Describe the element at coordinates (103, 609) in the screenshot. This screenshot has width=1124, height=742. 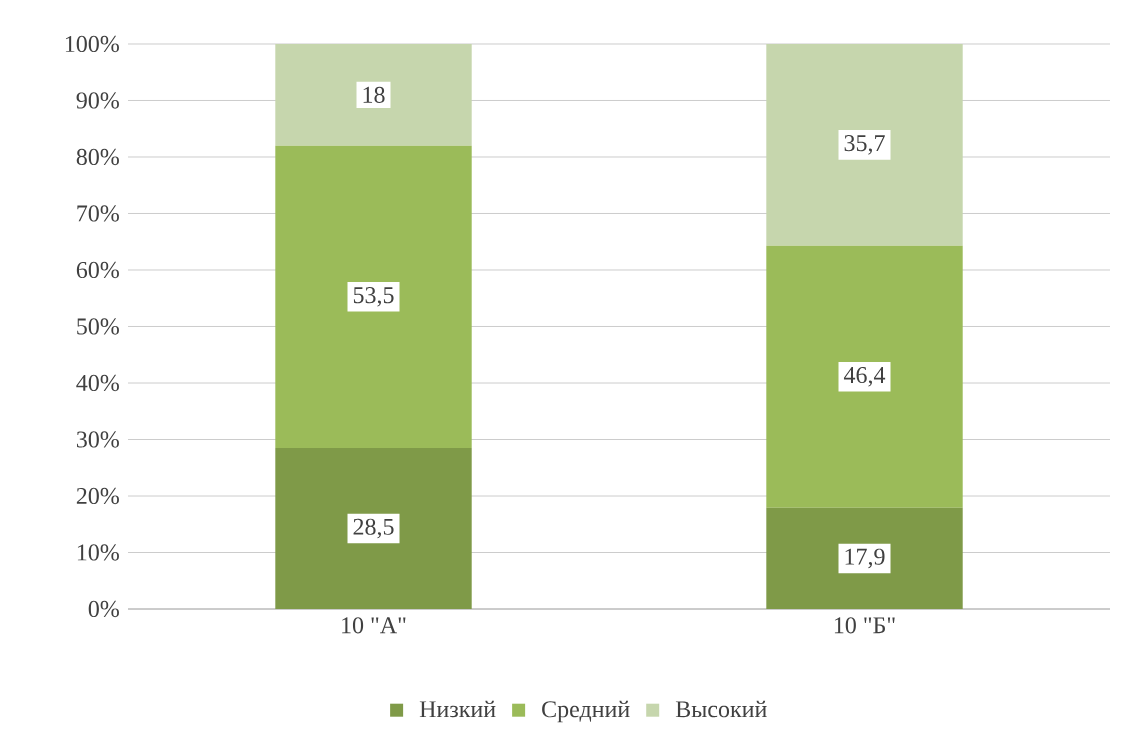
I see `y-tick-label: 0%` at that location.